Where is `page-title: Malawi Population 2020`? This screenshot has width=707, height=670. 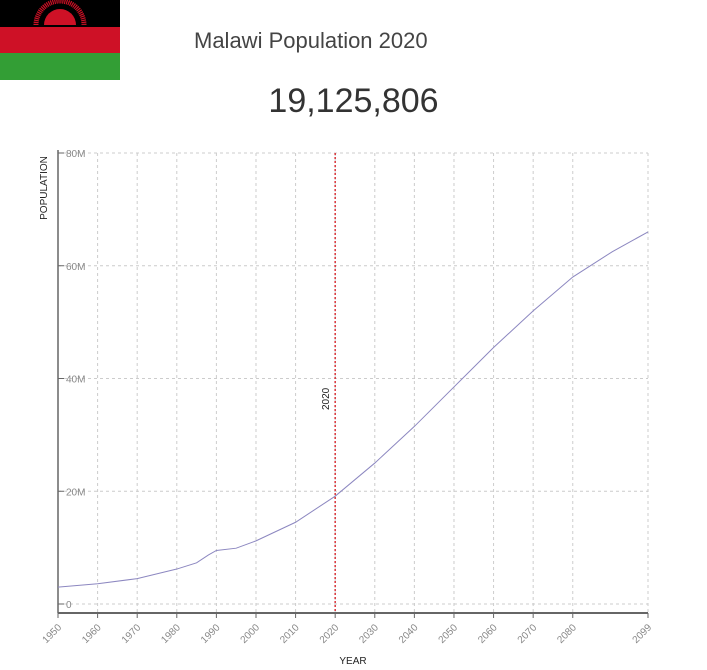
page-title: Malawi Population 2020 is located at coordinates (311, 40).